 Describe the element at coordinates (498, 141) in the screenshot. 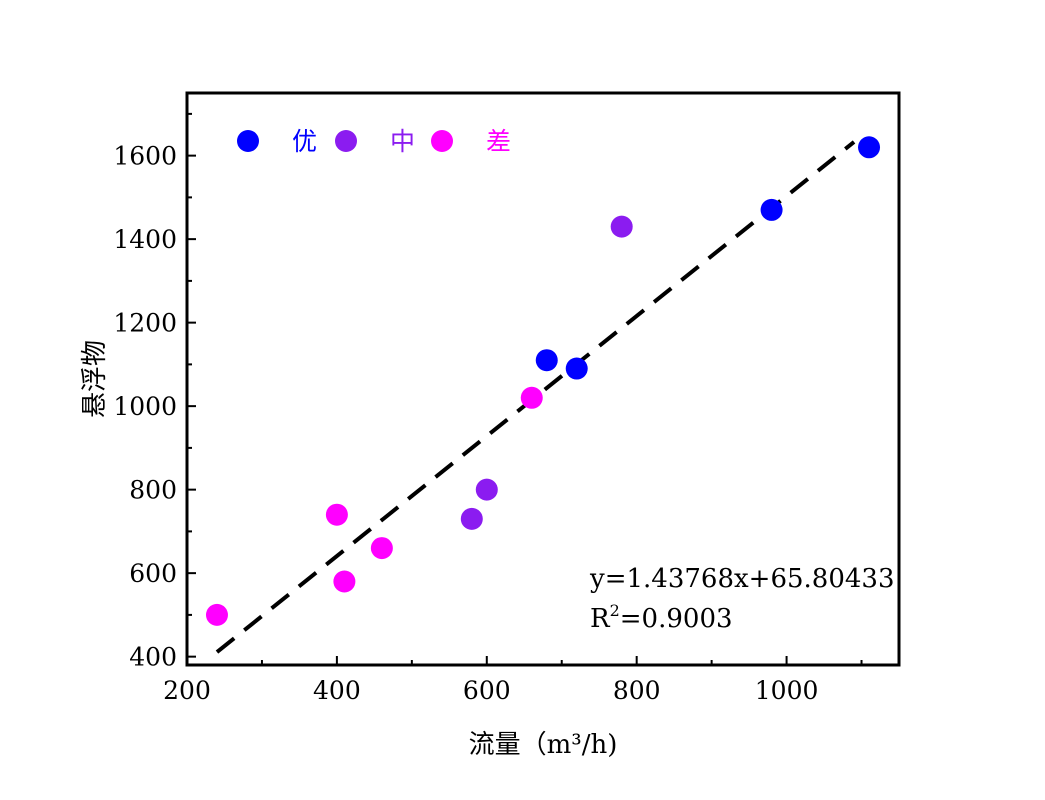

I see `legend-label-2: 差` at that location.